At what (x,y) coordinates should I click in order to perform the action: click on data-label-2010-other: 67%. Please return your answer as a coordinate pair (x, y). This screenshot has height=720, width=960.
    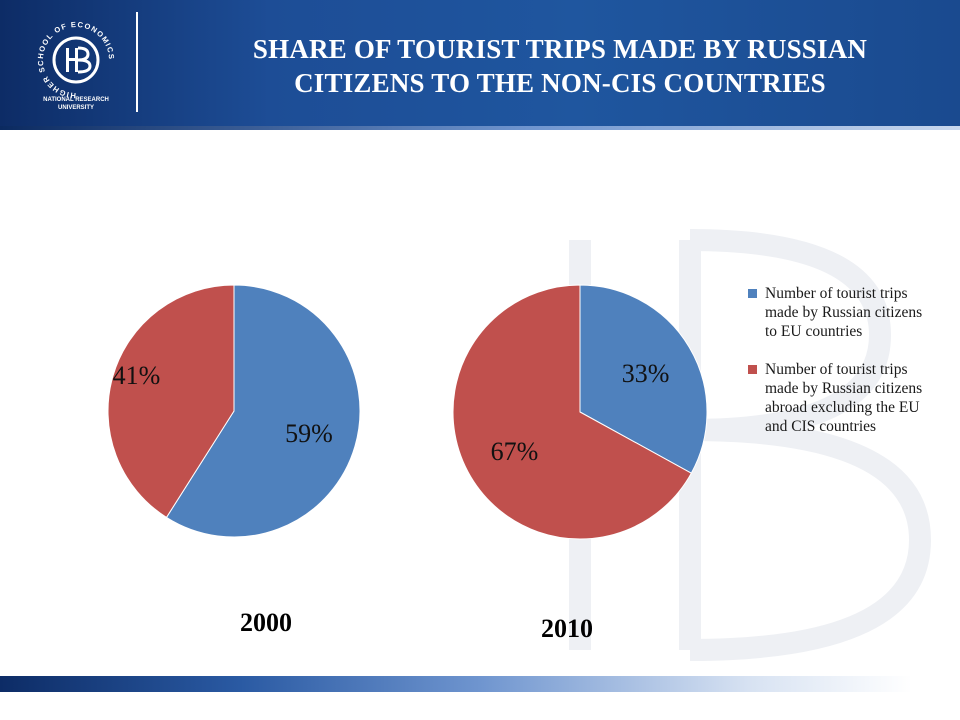
    Looking at the image, I should click on (515, 451).